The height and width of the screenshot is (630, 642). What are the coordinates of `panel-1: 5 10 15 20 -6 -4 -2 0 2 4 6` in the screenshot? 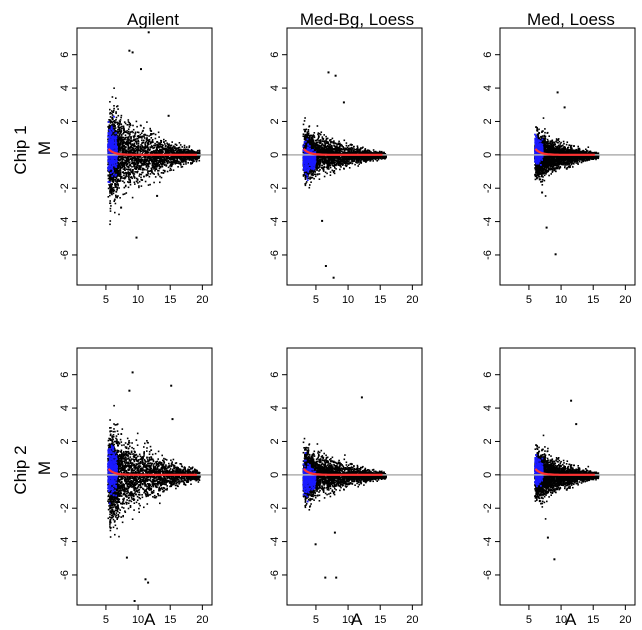 It's located at (135, 167).